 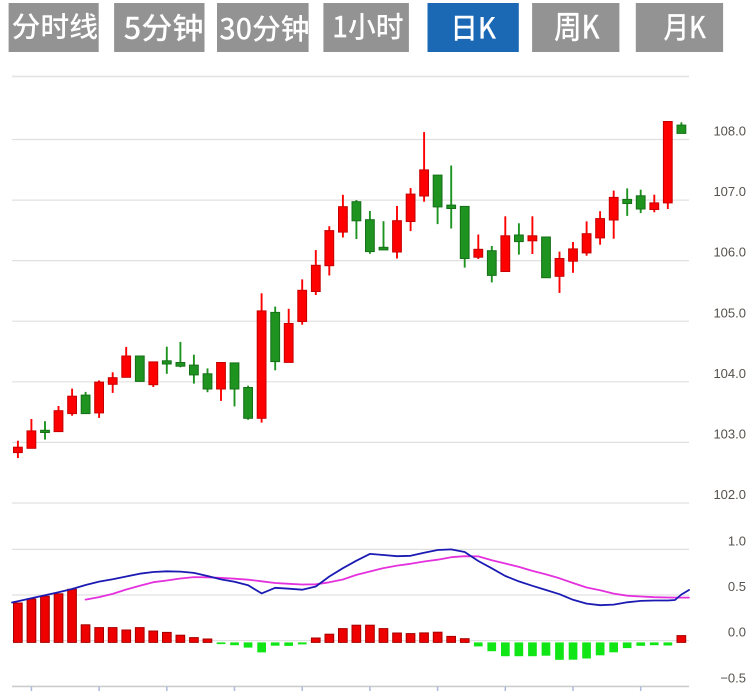 What do you see at coordinates (729, 312) in the screenshot?
I see `svg-text: 105.0` at bounding box center [729, 312].